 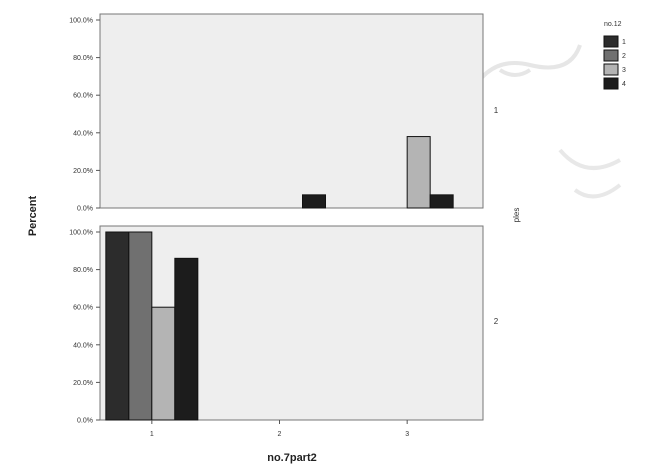 I want to click on y-axis-title: Percent, so click(x=33, y=215).